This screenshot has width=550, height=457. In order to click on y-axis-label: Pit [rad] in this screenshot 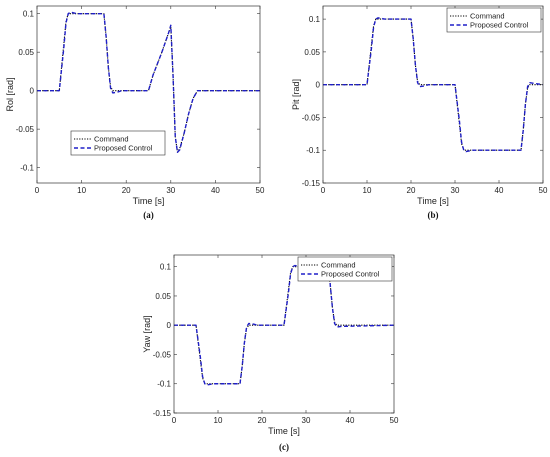, I will do `click(296, 94)`.